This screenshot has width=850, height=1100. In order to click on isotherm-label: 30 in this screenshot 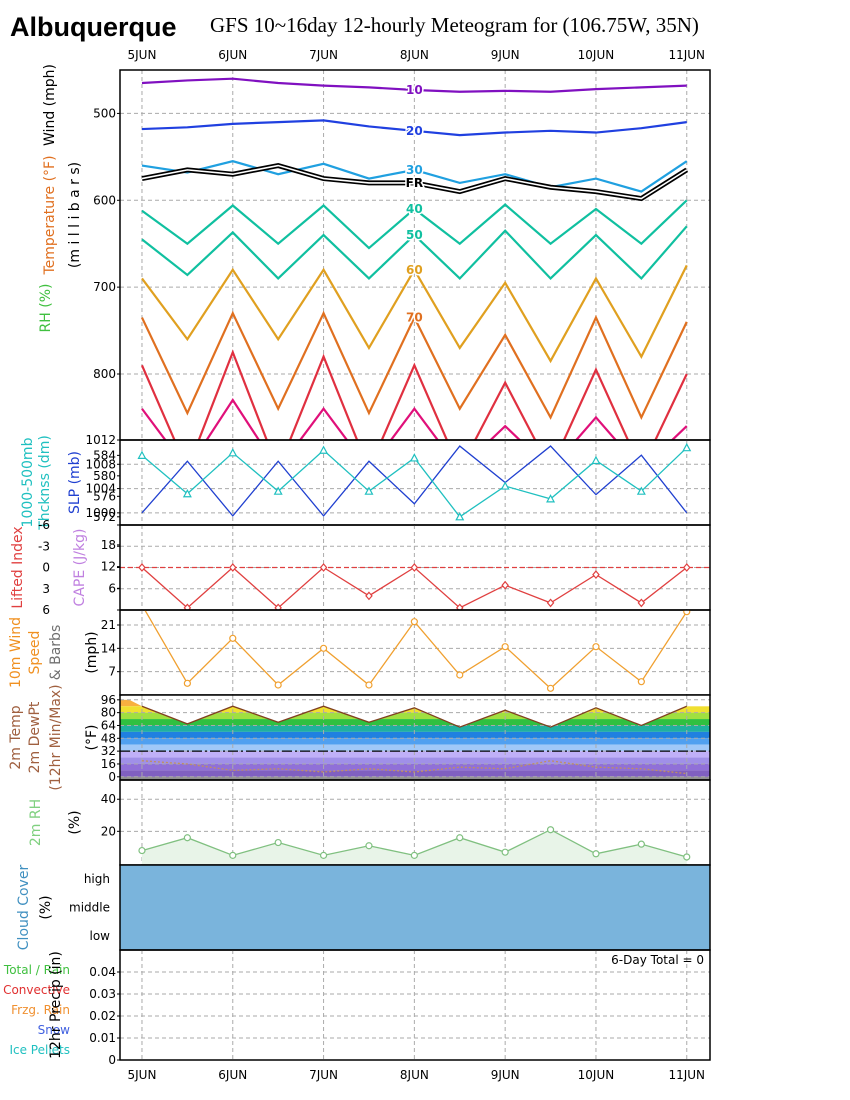, I will do `click(414, 170)`.